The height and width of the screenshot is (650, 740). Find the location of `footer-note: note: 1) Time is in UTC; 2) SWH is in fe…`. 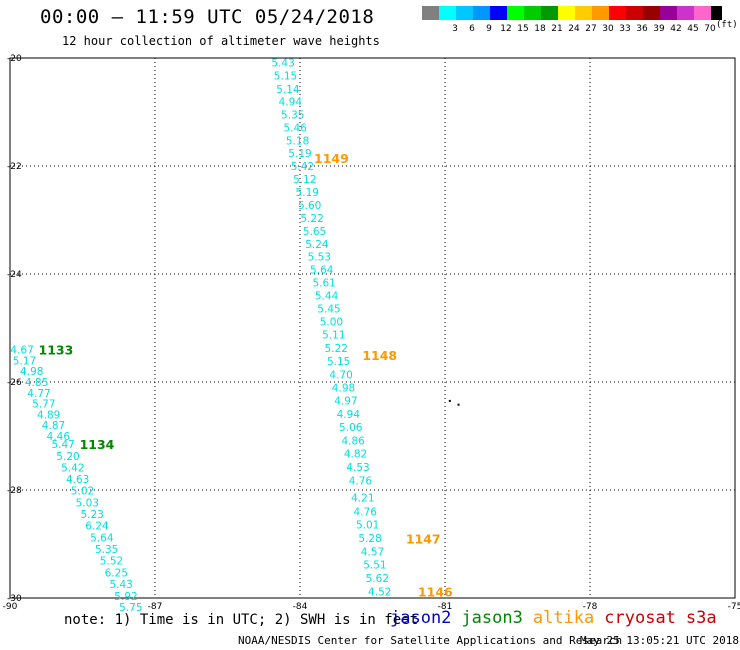

footer-note: note: 1) Time is in UTC; 2) SWH is in fe… is located at coordinates (241, 620).